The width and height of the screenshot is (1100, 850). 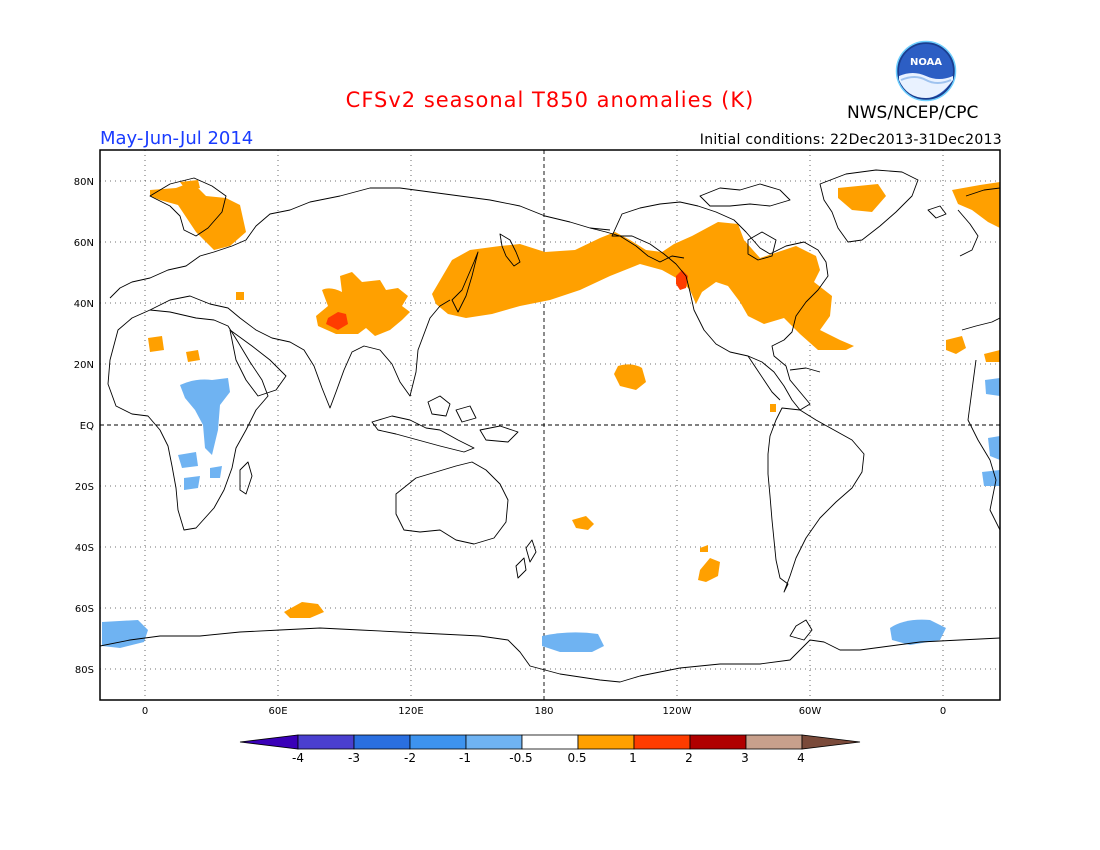 I want to click on lon-label: 120W, so click(x=677, y=711).